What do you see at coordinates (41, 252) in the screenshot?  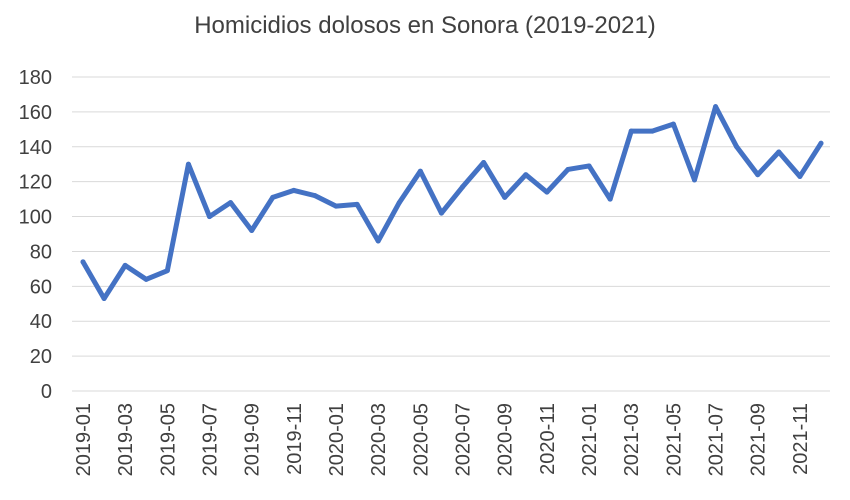 I see `y-tick-label: 80` at bounding box center [41, 252].